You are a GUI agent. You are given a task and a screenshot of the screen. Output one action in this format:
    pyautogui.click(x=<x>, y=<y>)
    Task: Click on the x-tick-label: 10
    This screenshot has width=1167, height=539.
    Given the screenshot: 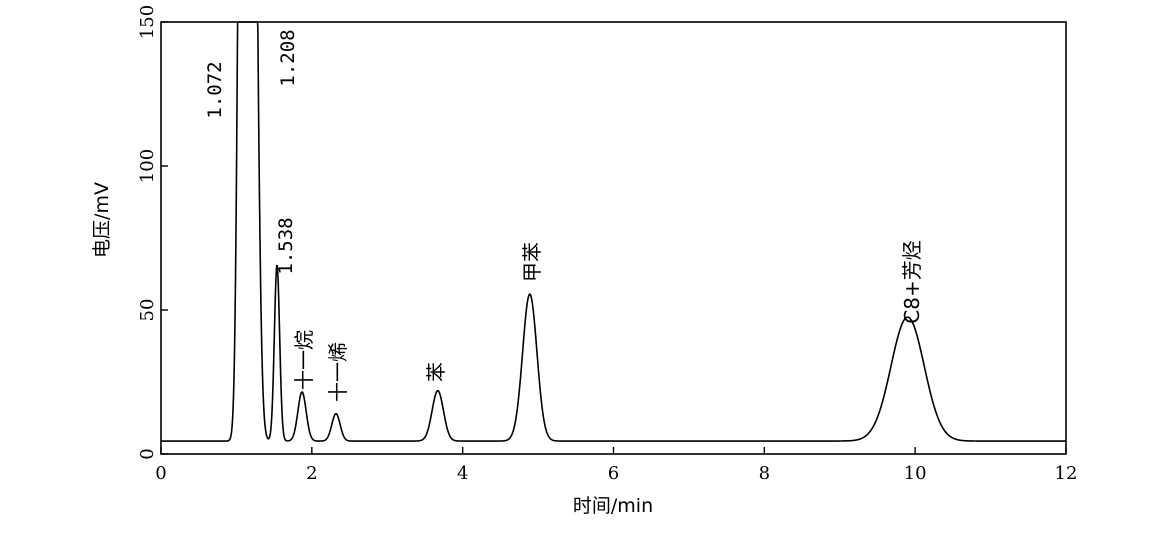 What is the action you would take?
    pyautogui.click(x=915, y=473)
    